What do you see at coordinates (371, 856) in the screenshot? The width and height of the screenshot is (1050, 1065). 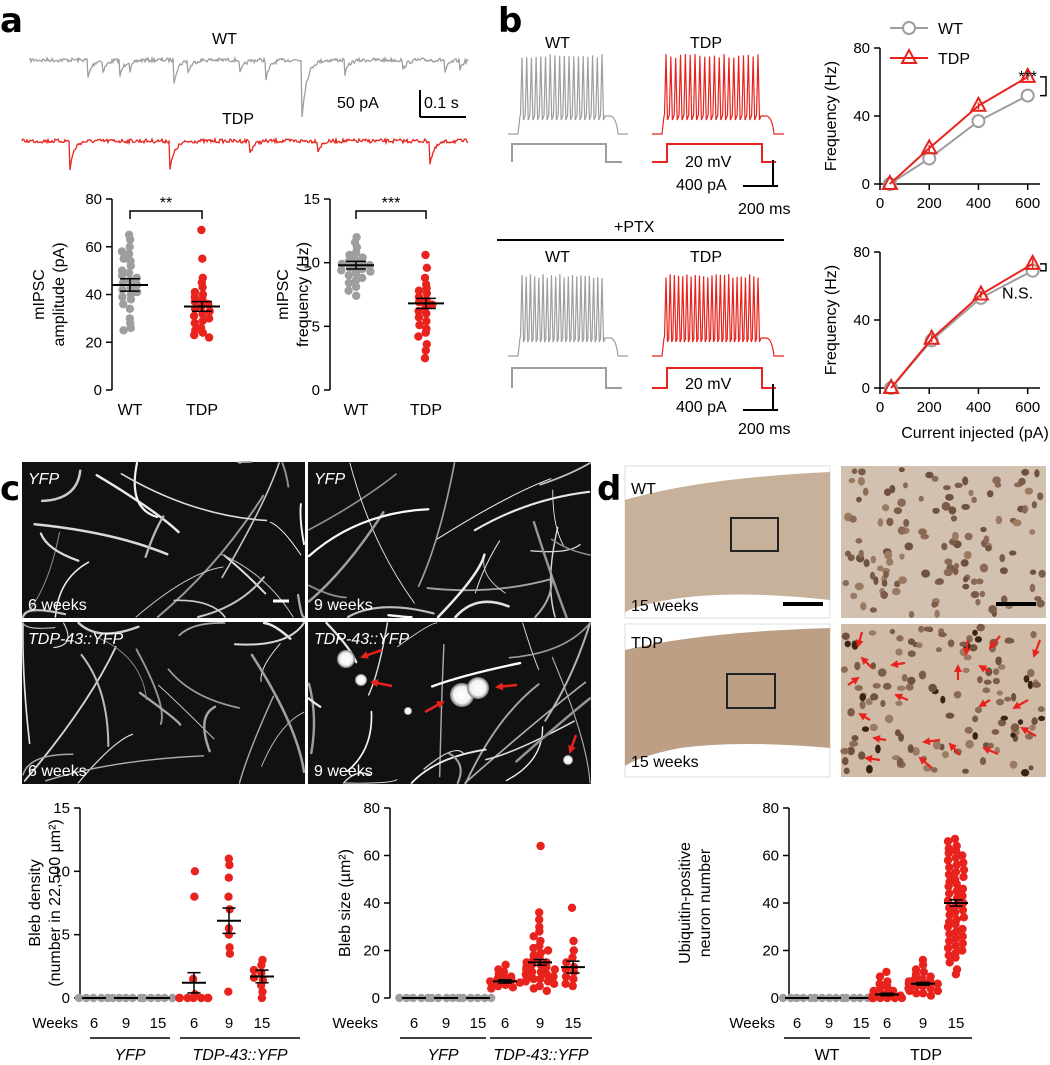 I see `y-tick-label: 60` at bounding box center [371, 856].